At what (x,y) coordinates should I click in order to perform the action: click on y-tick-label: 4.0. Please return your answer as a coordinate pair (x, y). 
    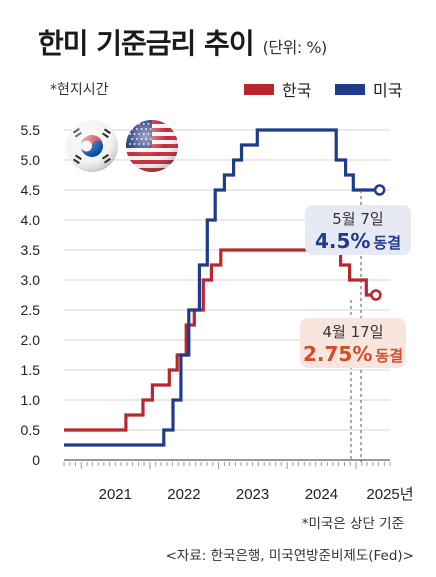
    Looking at the image, I should click on (31, 220).